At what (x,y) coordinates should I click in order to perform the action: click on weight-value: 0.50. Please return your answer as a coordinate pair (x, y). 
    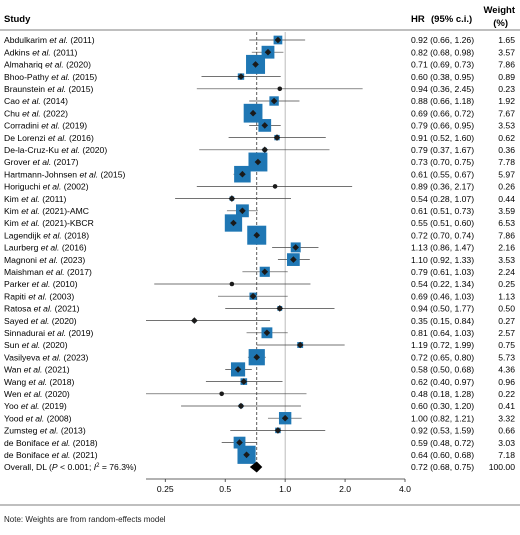
    Looking at the image, I should click on (506, 309).